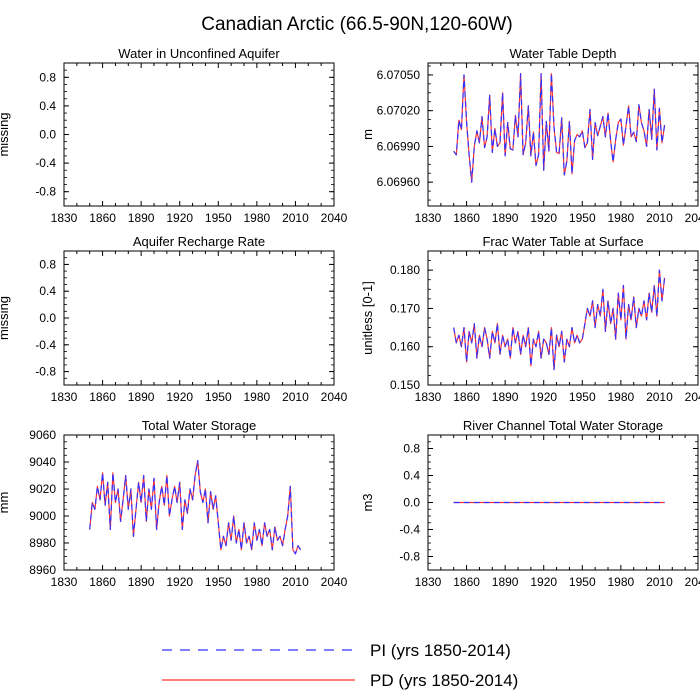 The height and width of the screenshot is (700, 700). I want to click on x-tick-label-water-table-depth: 1920, so click(543, 218).